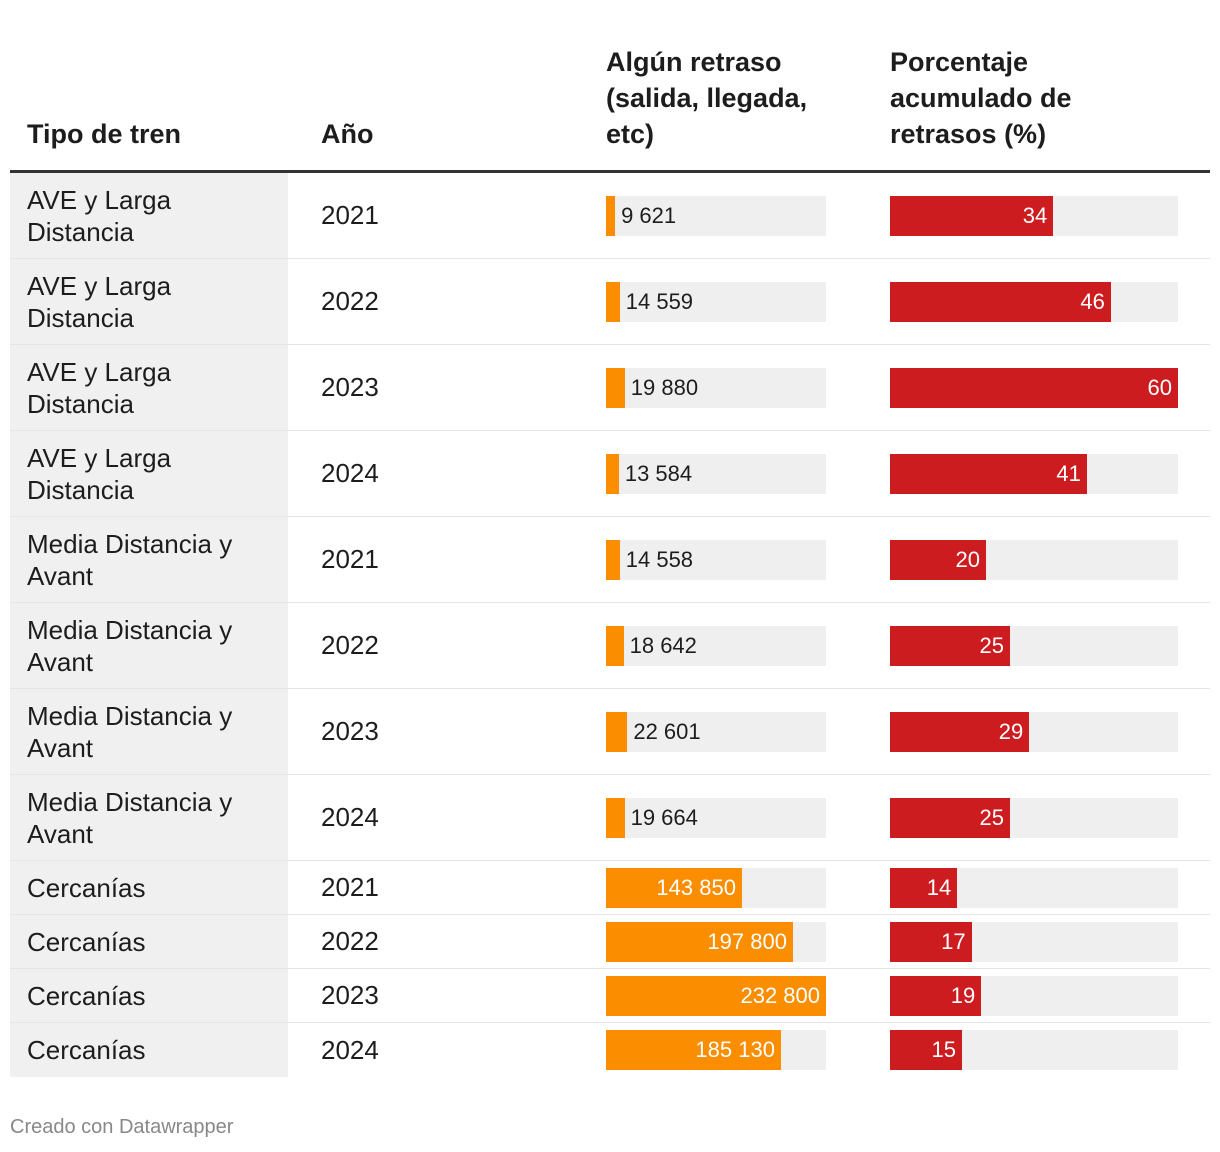 The width and height of the screenshot is (1220, 1152). I want to click on percentage-bar-track: 20, so click(1034, 559).